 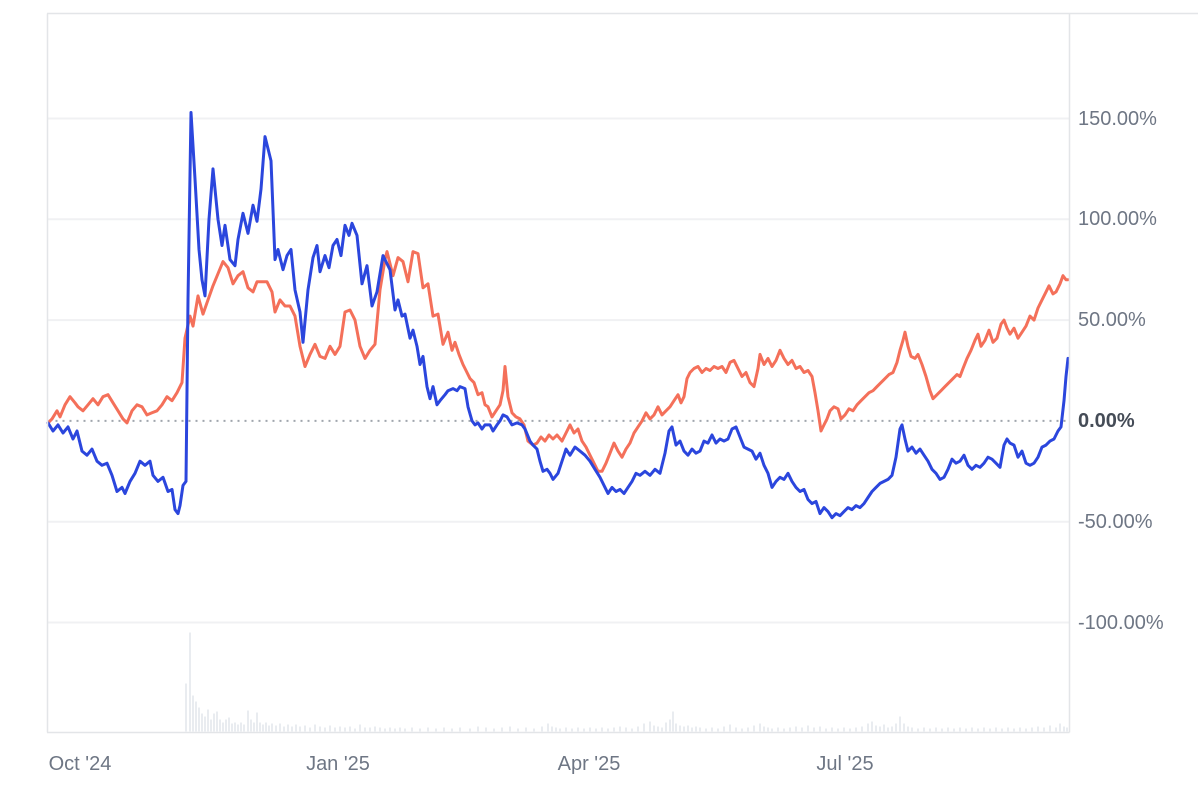 What do you see at coordinates (589, 764) in the screenshot?
I see `x-tick-label: Apr '25` at bounding box center [589, 764].